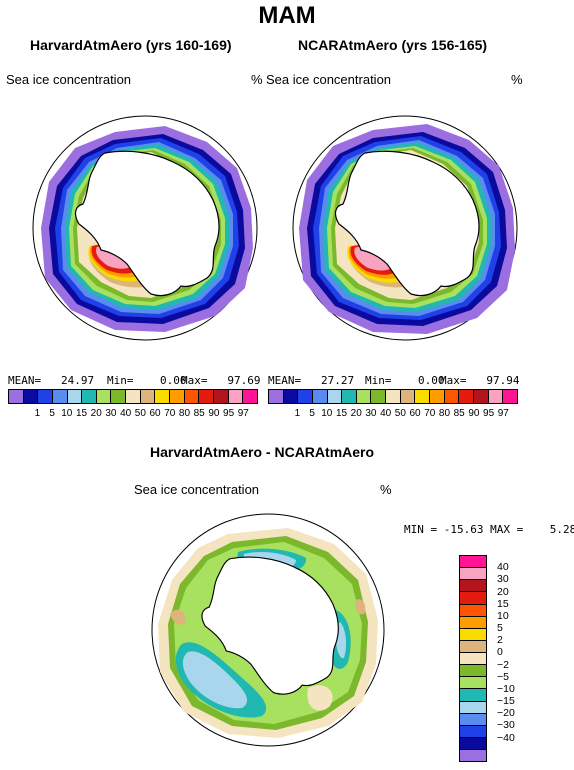  Describe the element at coordinates (517, 79) in the screenshot. I see `units-label-ncar: %` at that location.